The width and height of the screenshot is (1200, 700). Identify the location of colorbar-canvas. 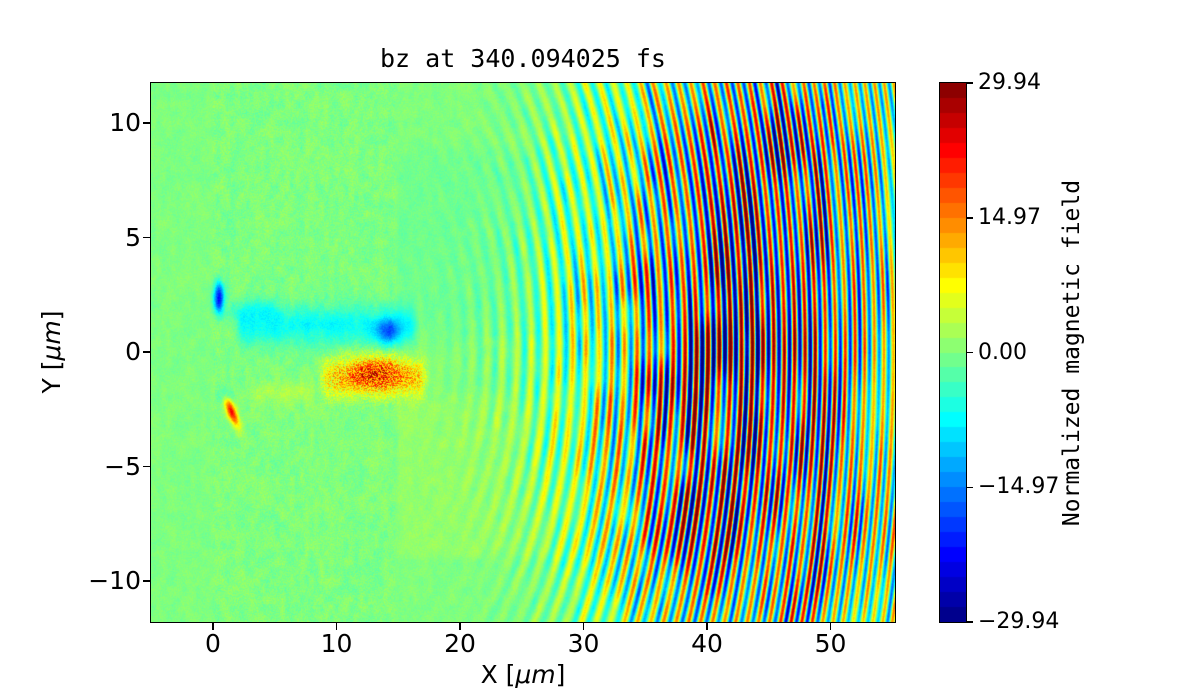
(953, 352).